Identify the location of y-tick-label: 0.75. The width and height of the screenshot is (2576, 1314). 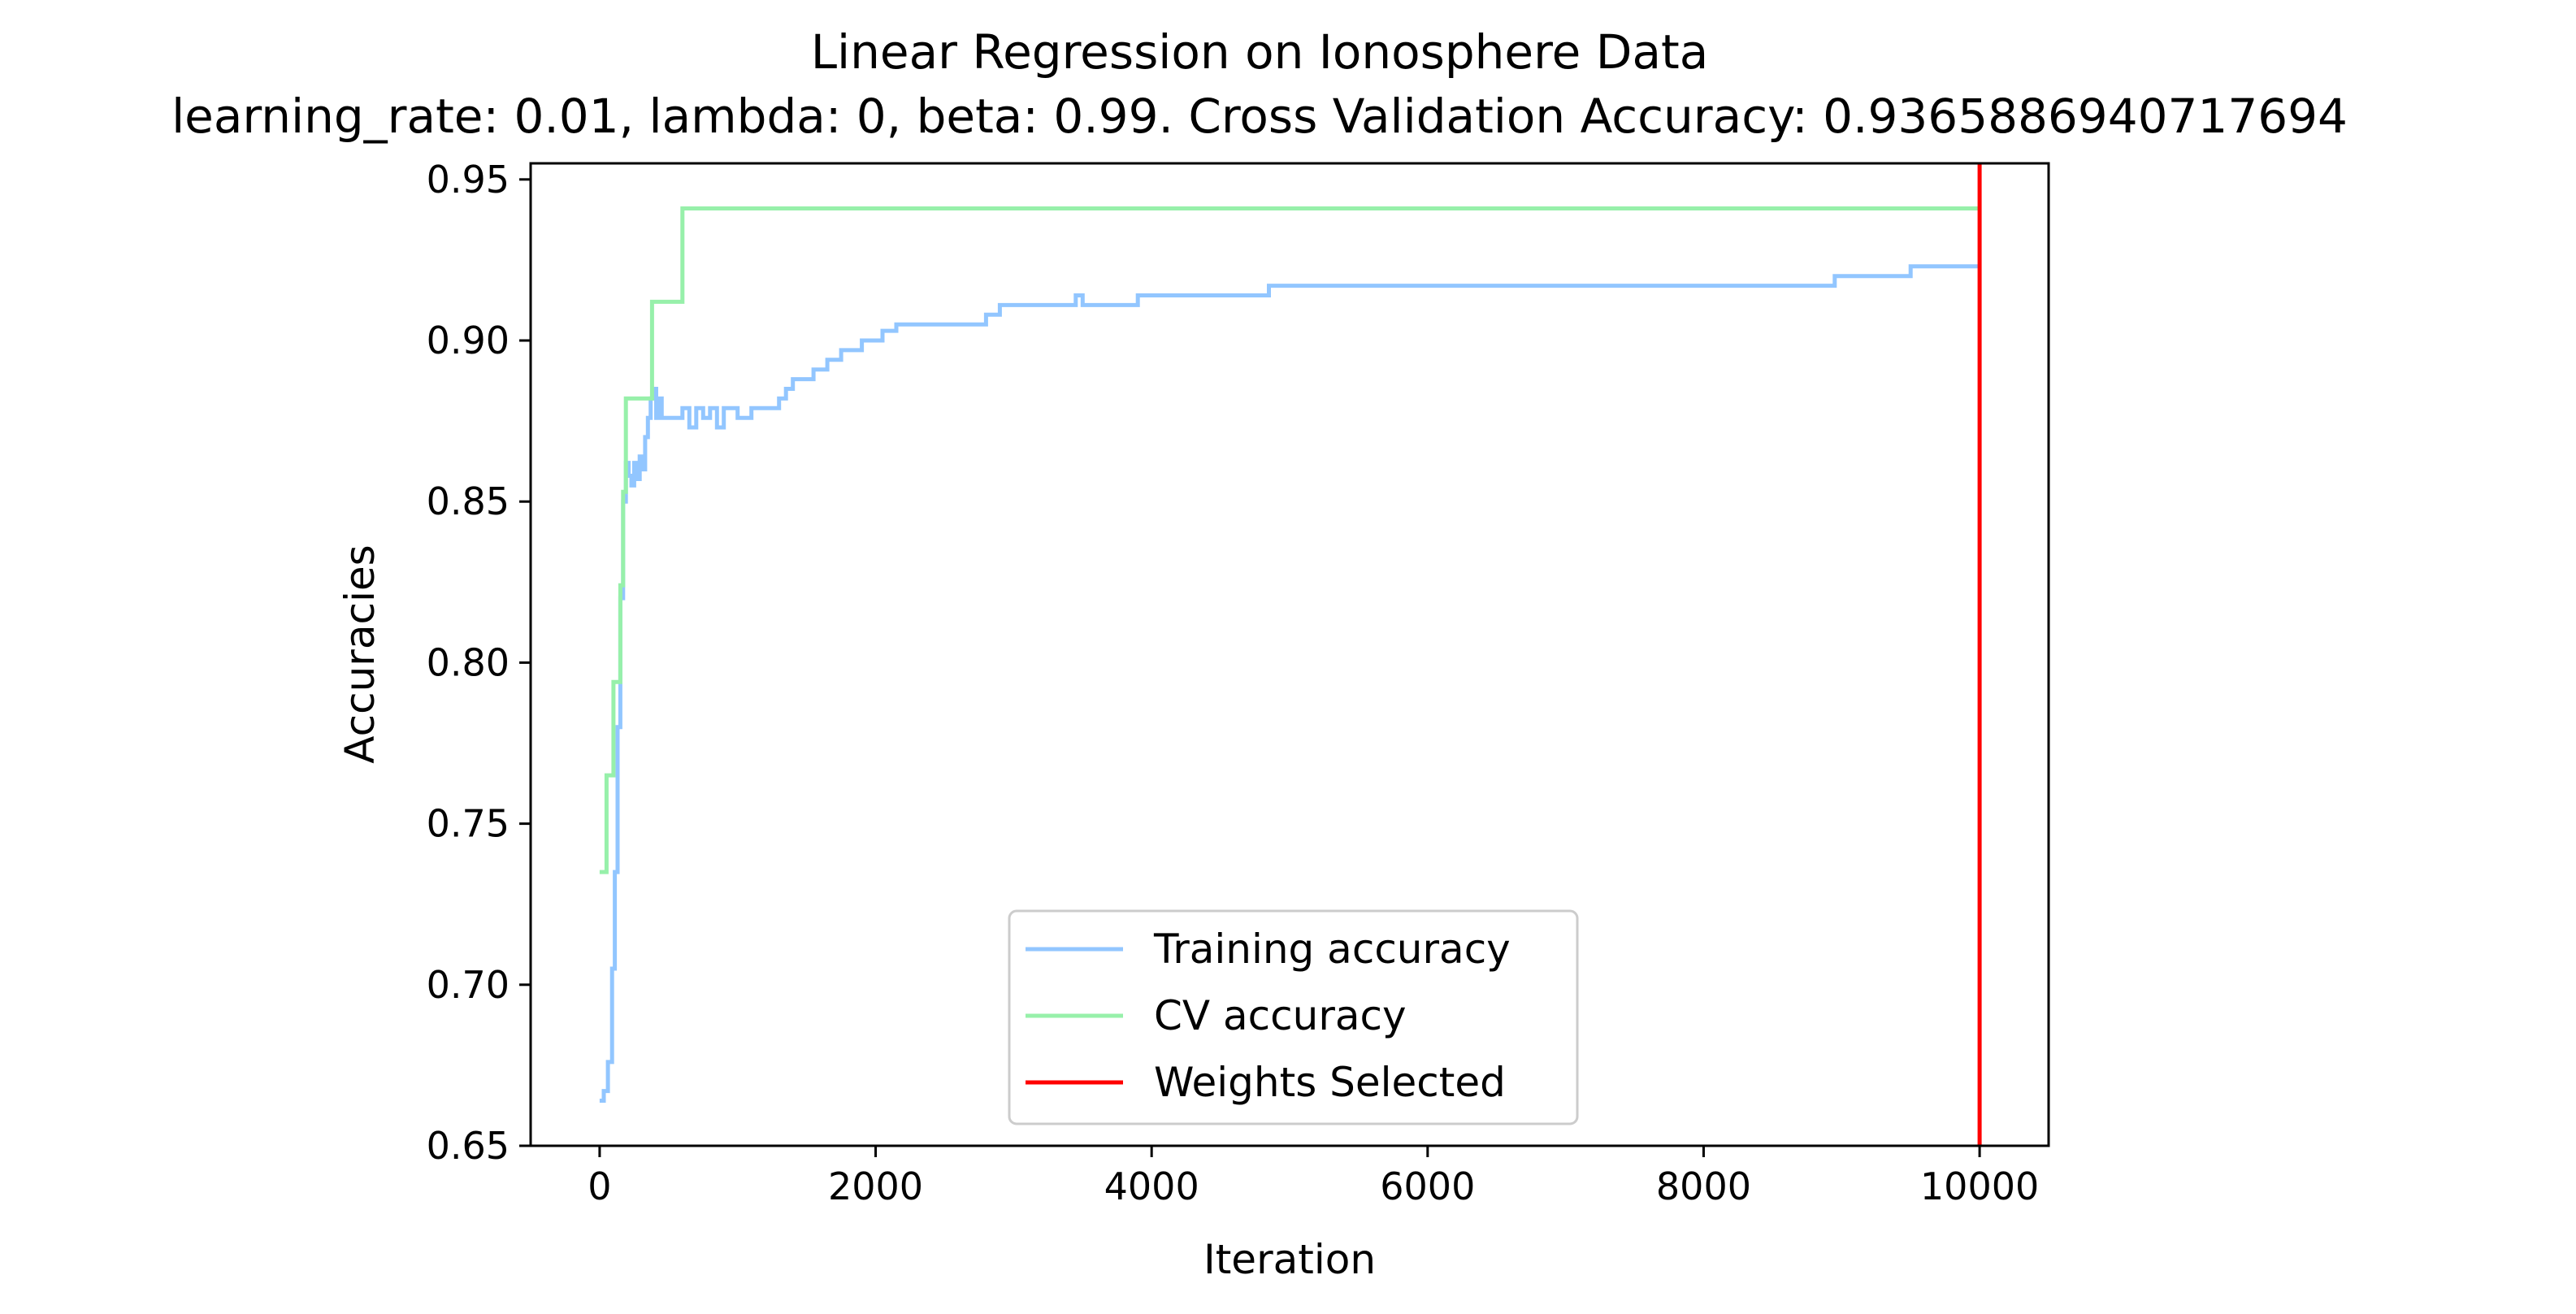
(469, 824).